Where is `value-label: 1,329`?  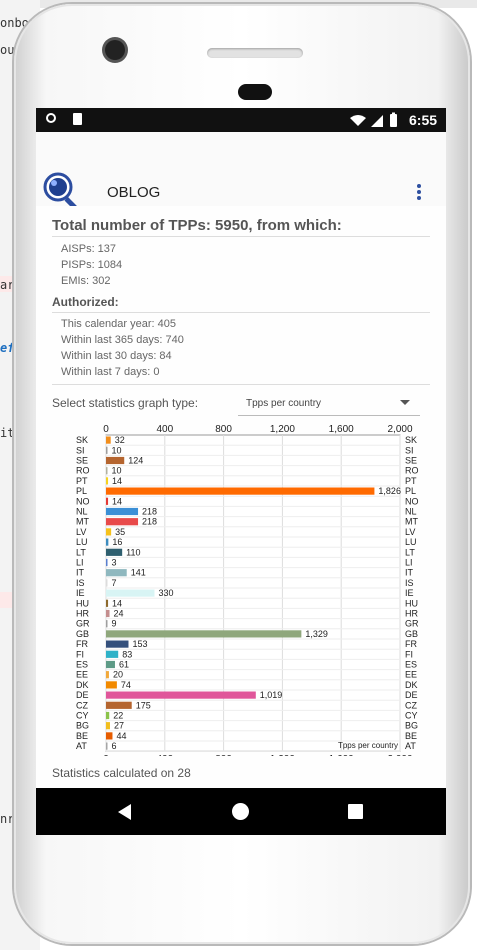
value-label: 1,329 is located at coordinates (316, 634).